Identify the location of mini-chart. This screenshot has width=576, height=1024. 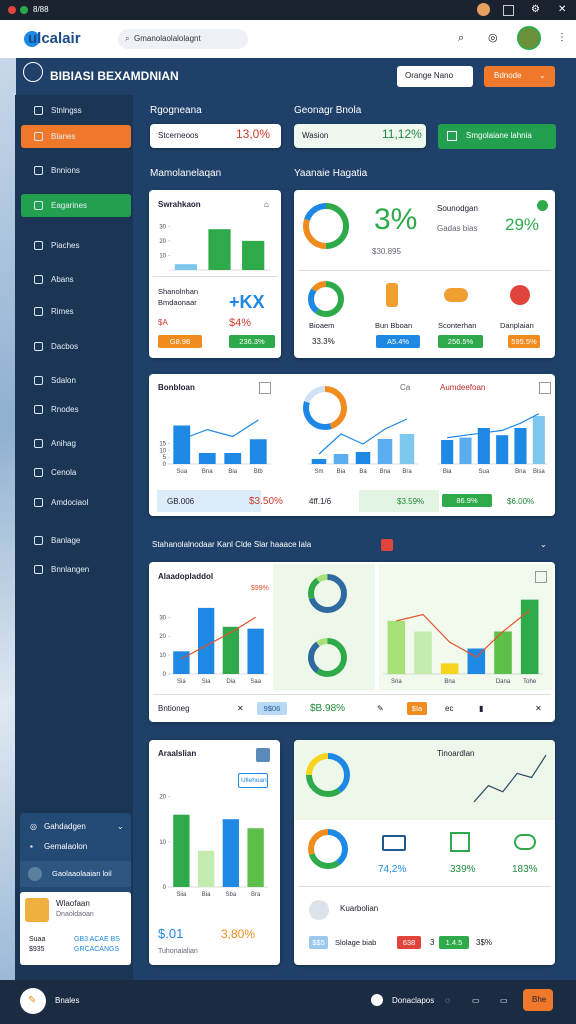
(510, 778).